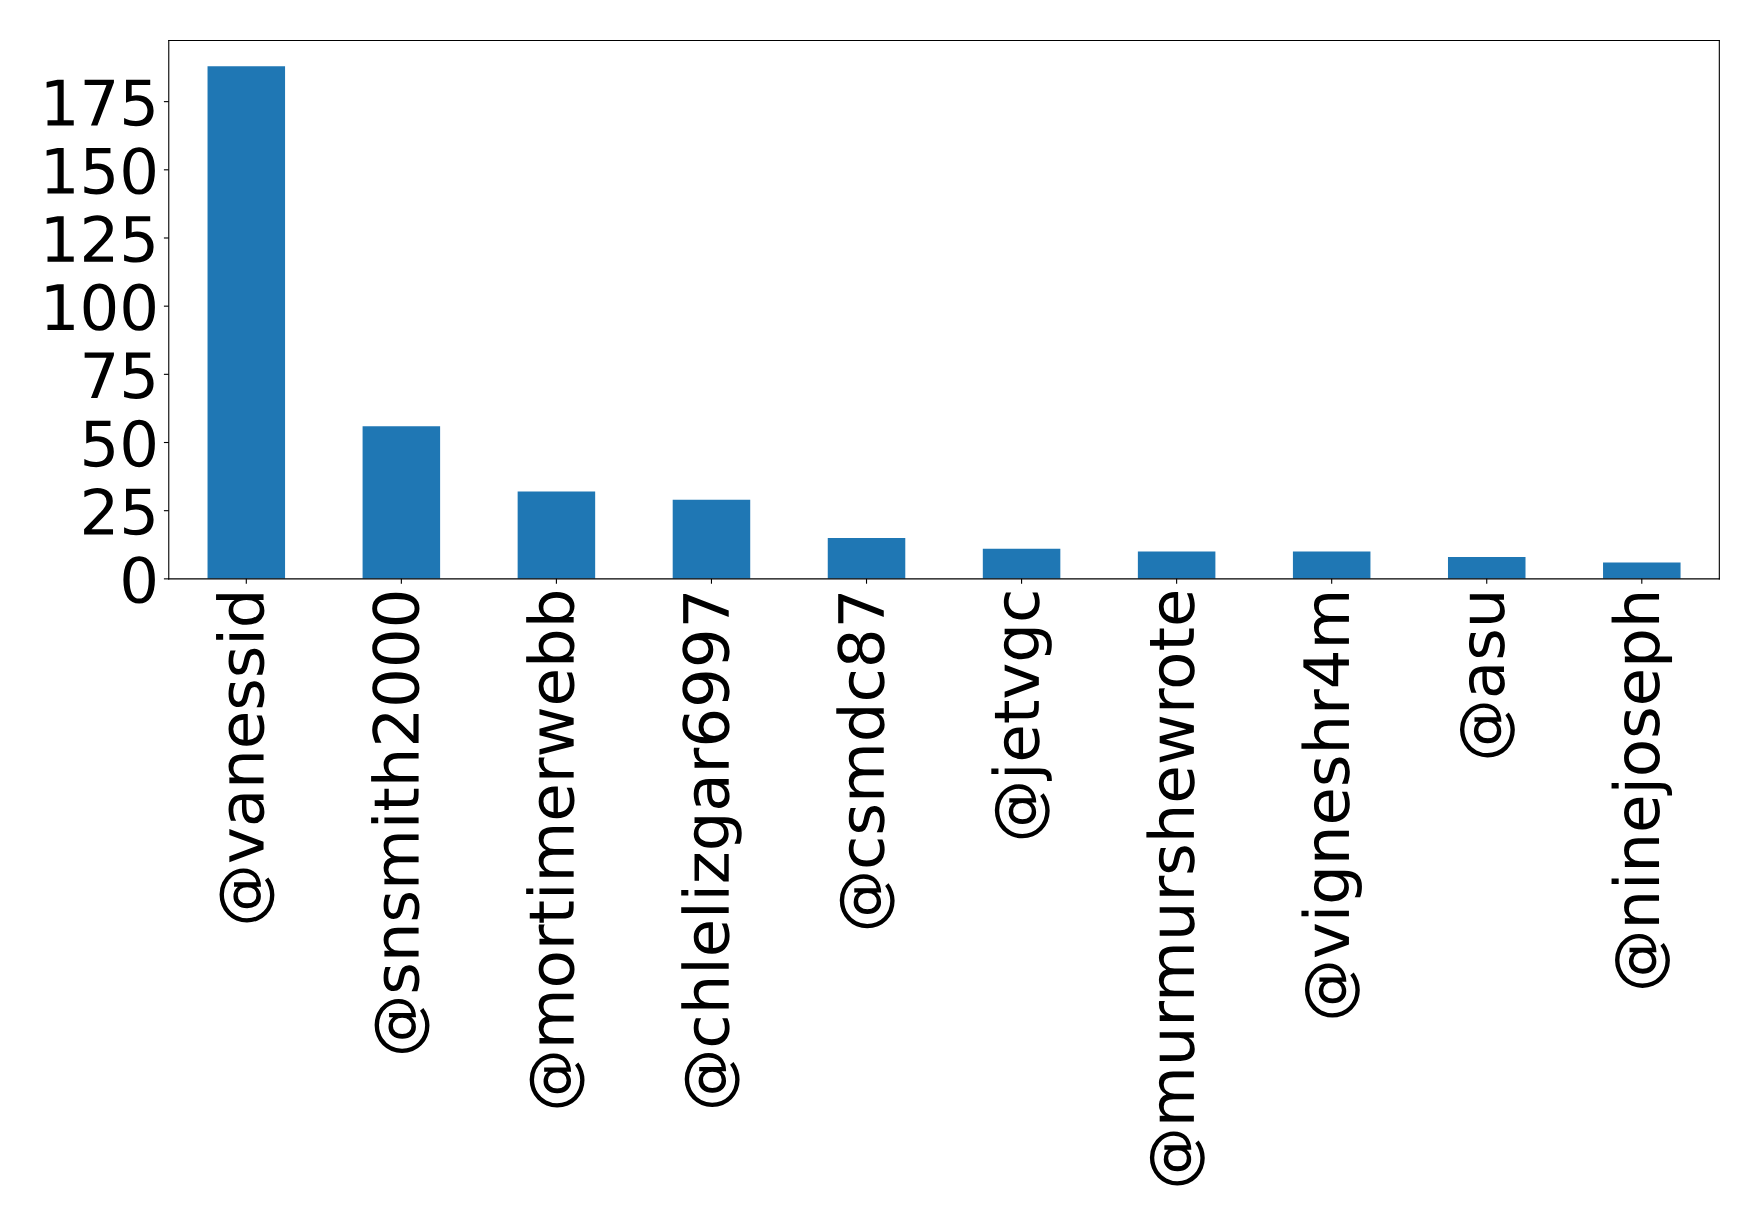  What do you see at coordinates (100, 103) in the screenshot?
I see `y-tick-label: 175` at bounding box center [100, 103].